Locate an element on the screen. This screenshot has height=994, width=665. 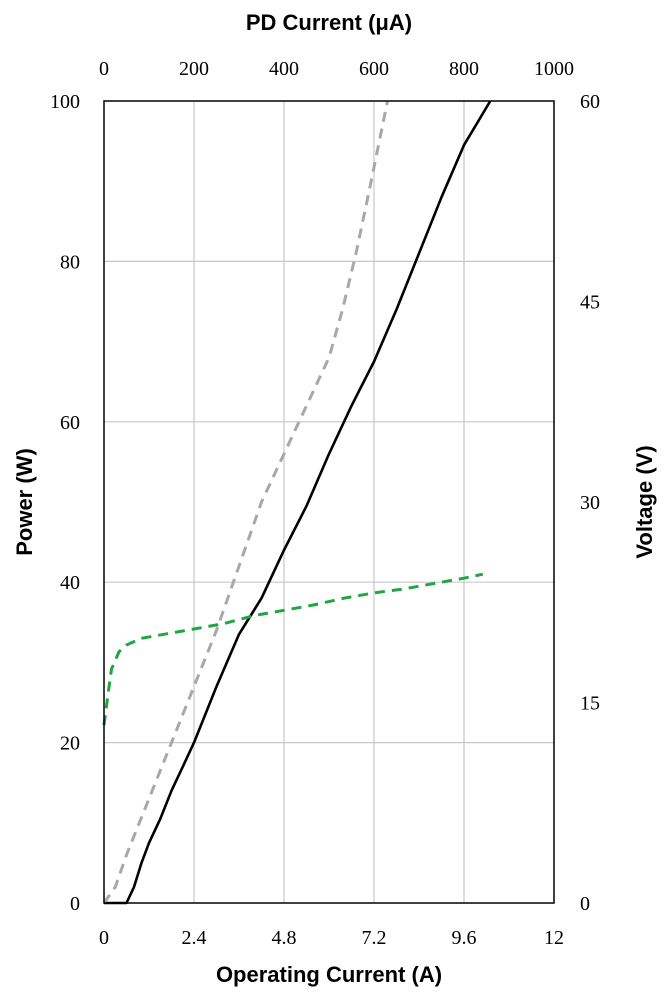
x-tick-label: 12 is located at coordinates (554, 938).